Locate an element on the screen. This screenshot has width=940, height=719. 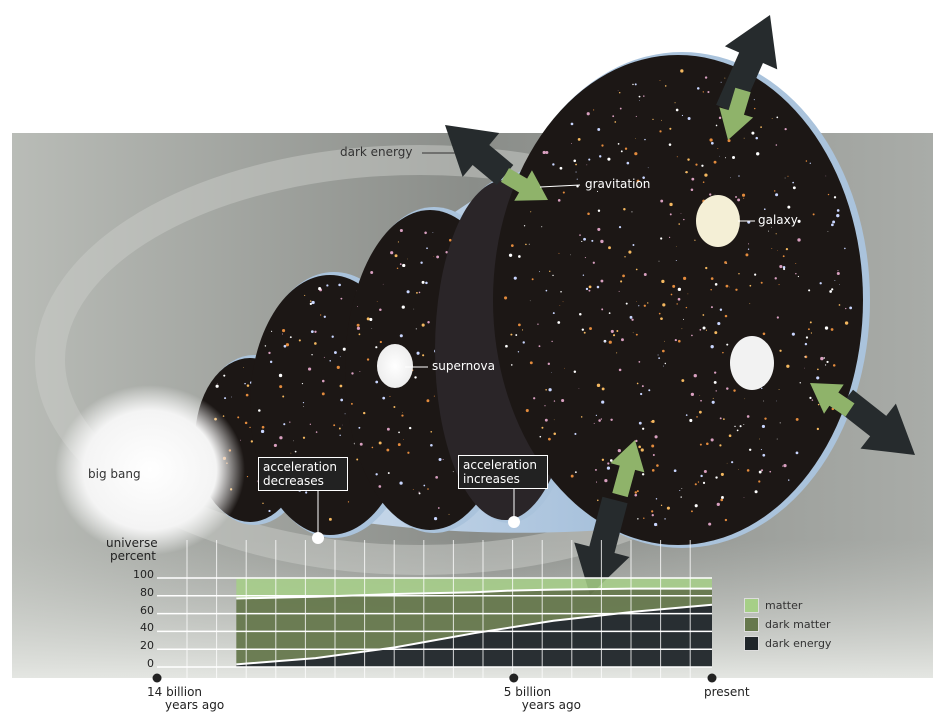
area-dark-energy is located at coordinates (474, 635).